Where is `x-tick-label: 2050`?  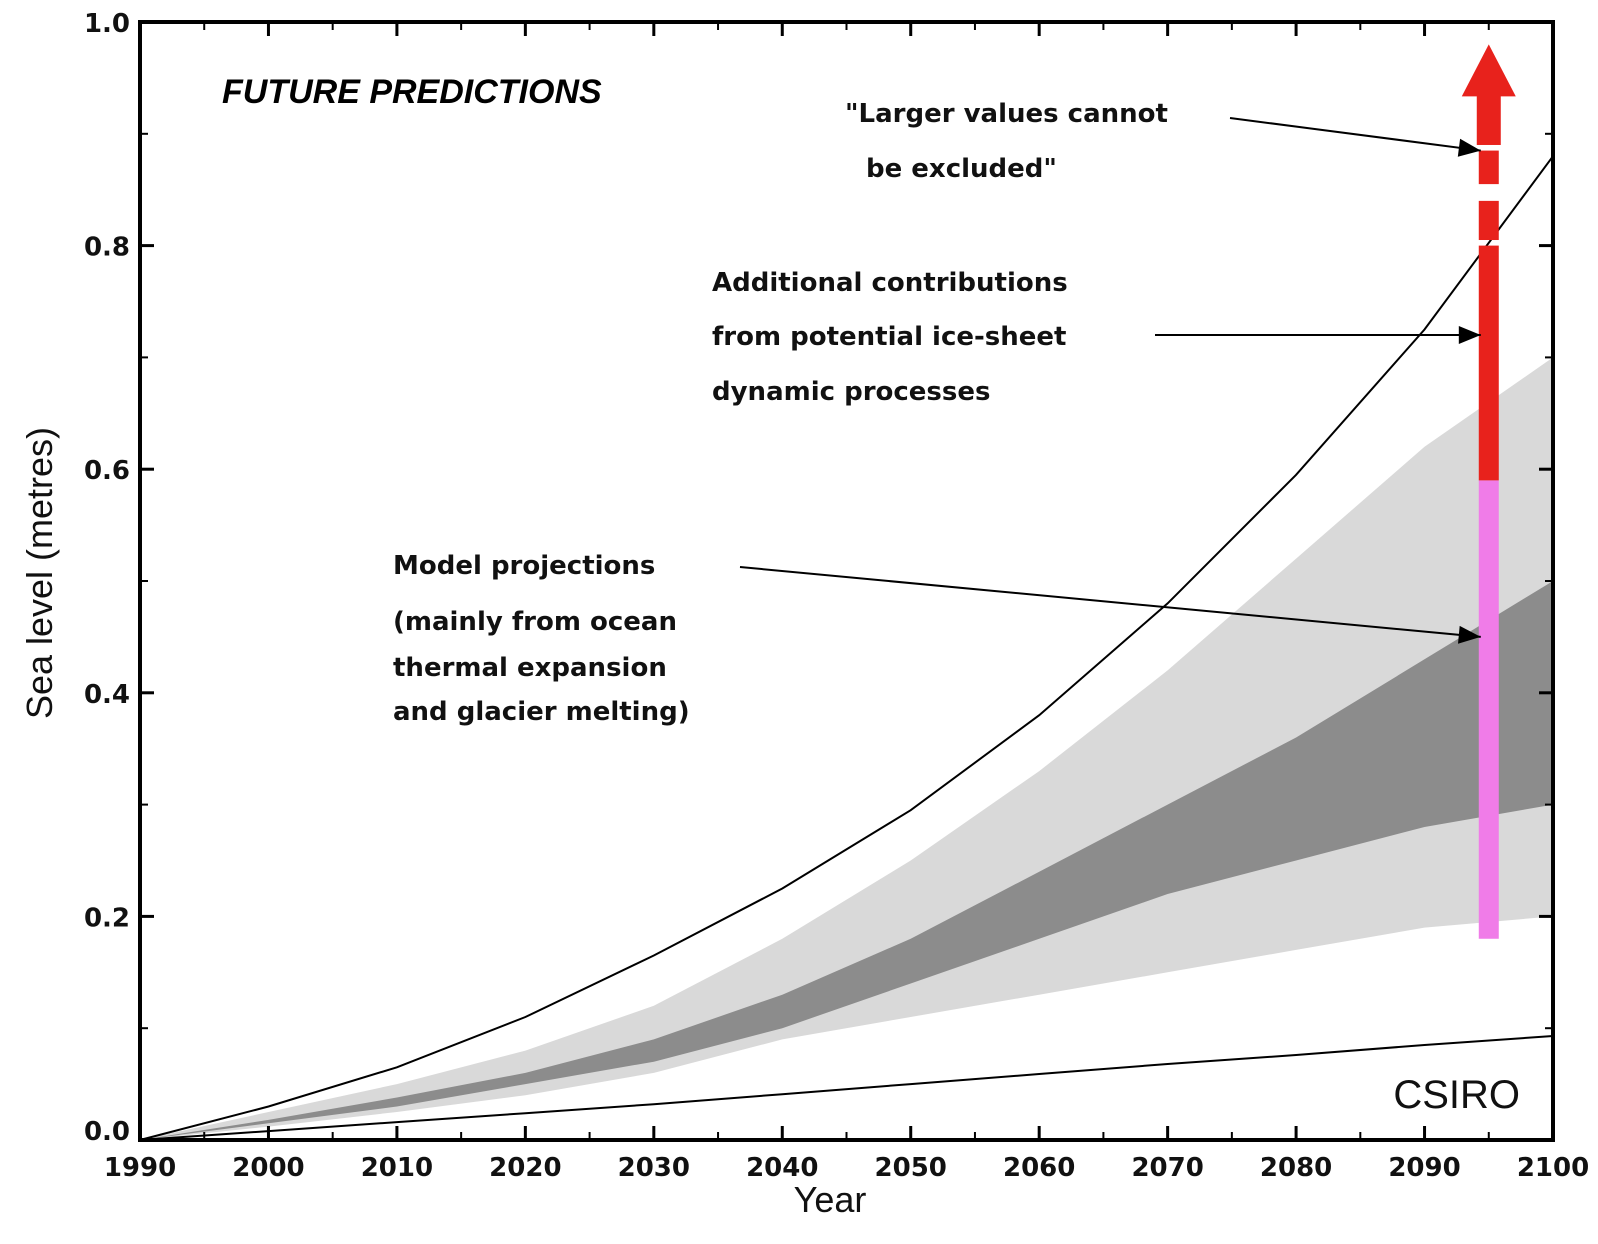
x-tick-label: 2050 is located at coordinates (911, 1168).